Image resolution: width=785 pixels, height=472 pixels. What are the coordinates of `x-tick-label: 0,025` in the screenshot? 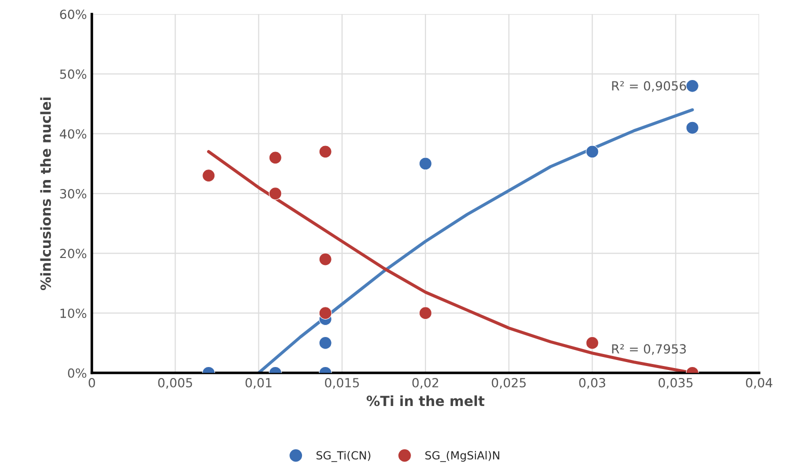 It's located at (509, 383).